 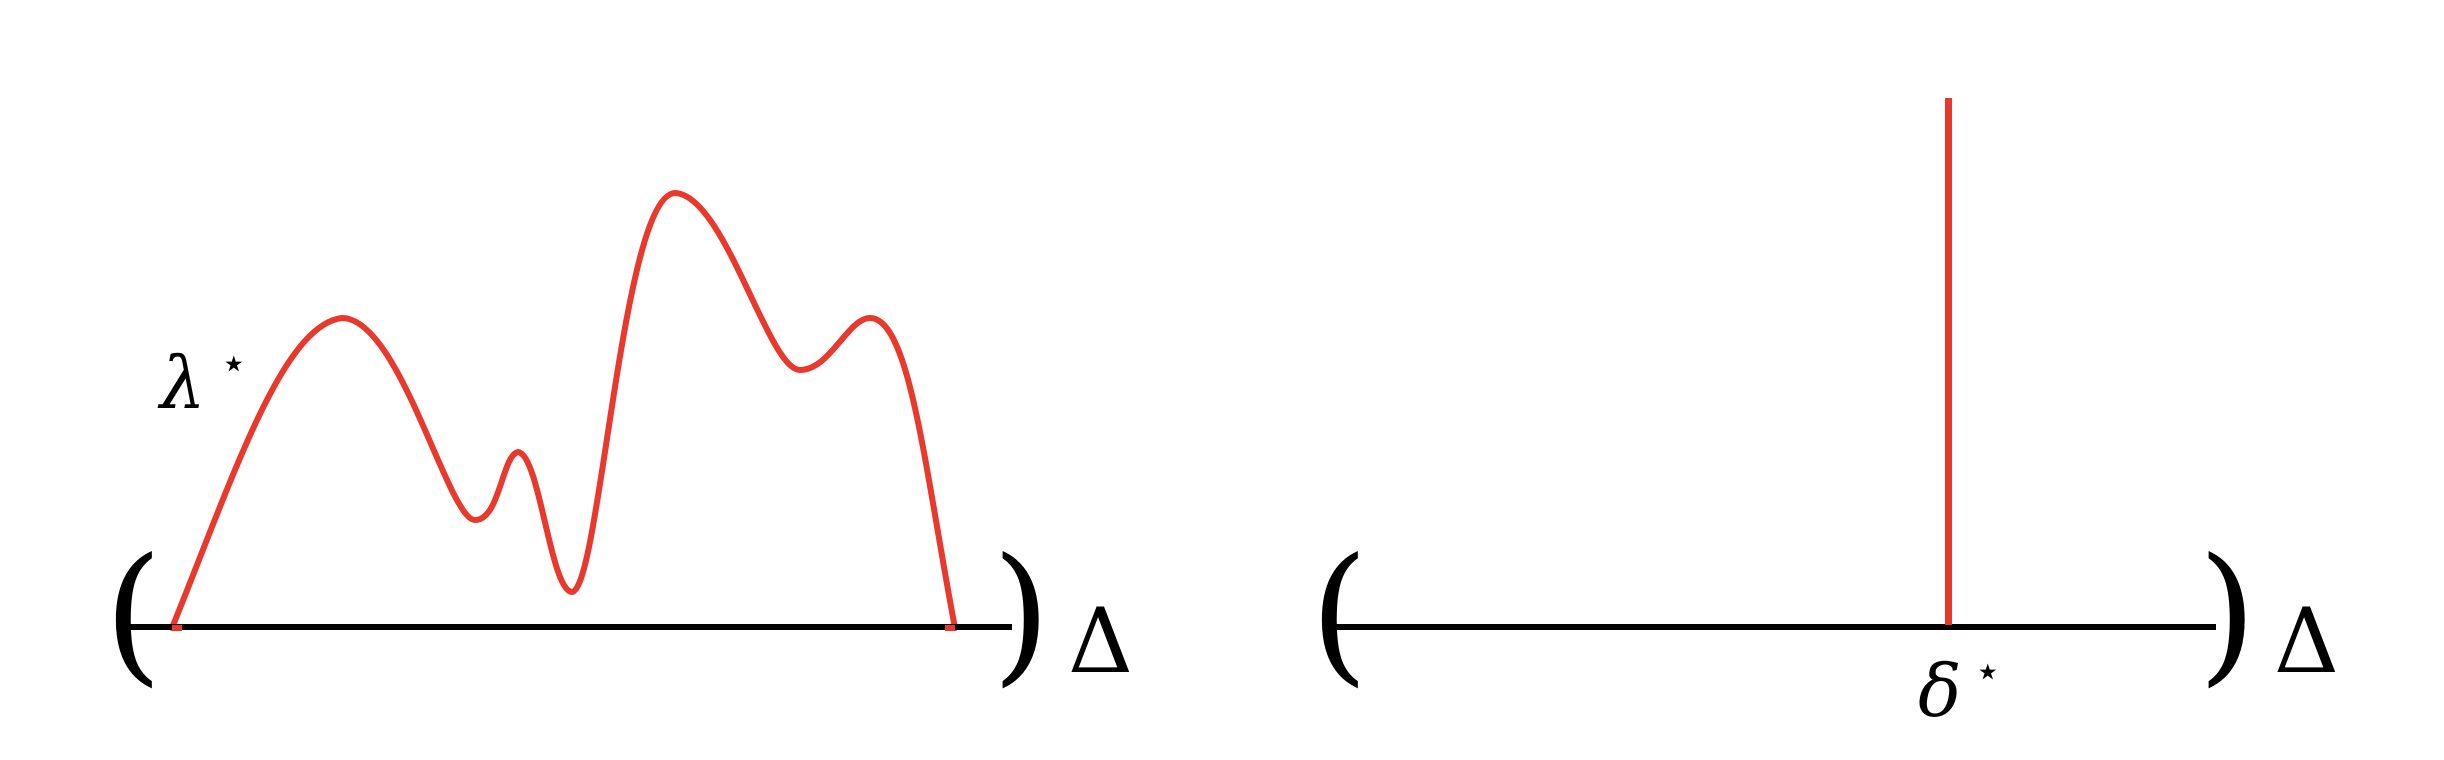 What do you see at coordinates (570, 627) in the screenshot?
I see `left-interval-bar` at bounding box center [570, 627].